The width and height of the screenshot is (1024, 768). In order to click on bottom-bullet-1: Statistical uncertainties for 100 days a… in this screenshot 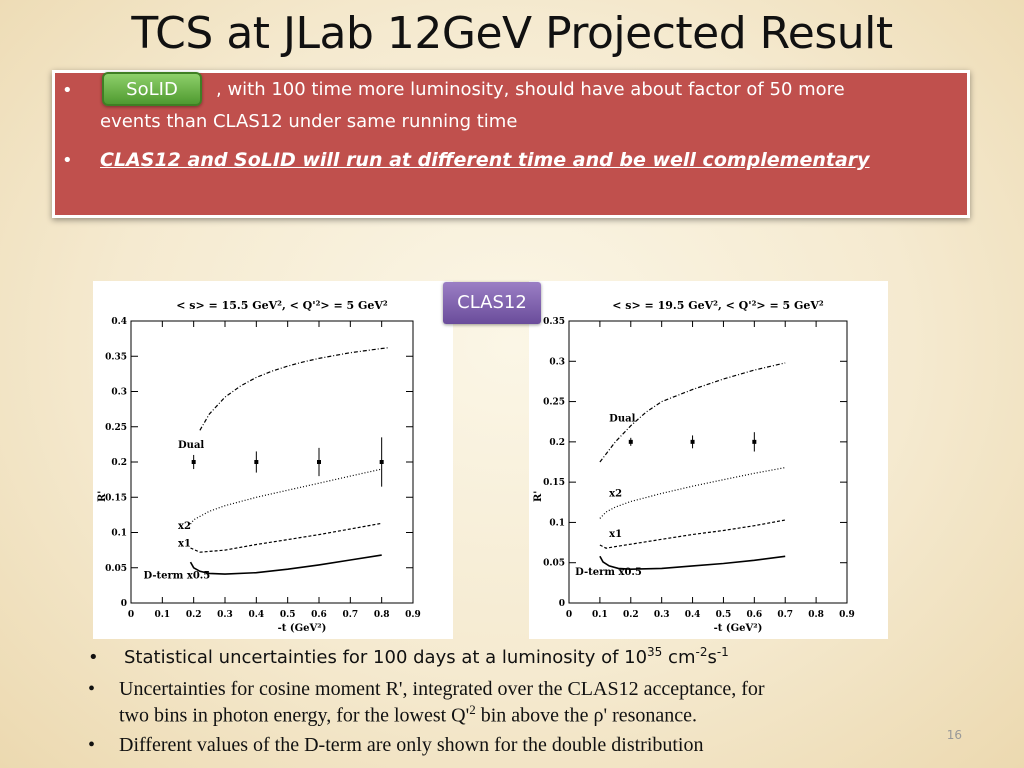, I will do `click(426, 656)`.